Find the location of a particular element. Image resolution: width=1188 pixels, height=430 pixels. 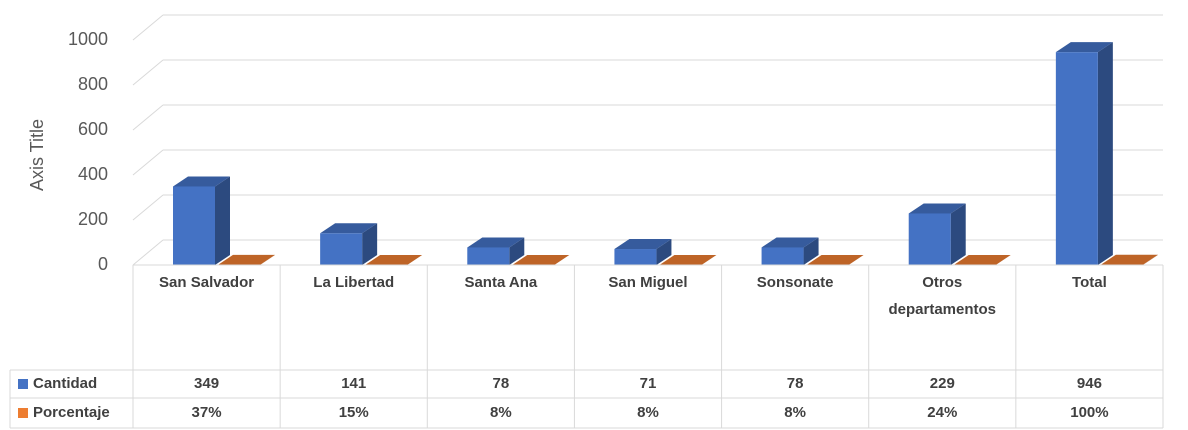

x-tick-label: Santa Ana is located at coordinates (501, 282).